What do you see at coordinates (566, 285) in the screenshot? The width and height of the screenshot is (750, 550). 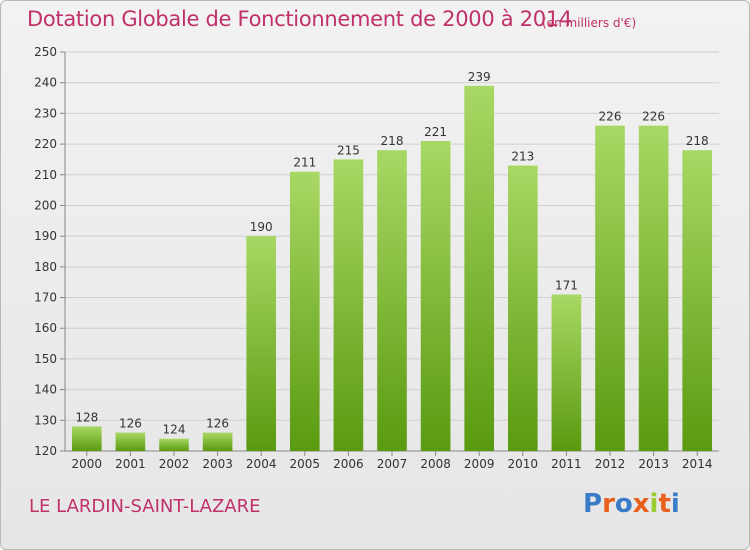 I see `data-label: 171` at bounding box center [566, 285].